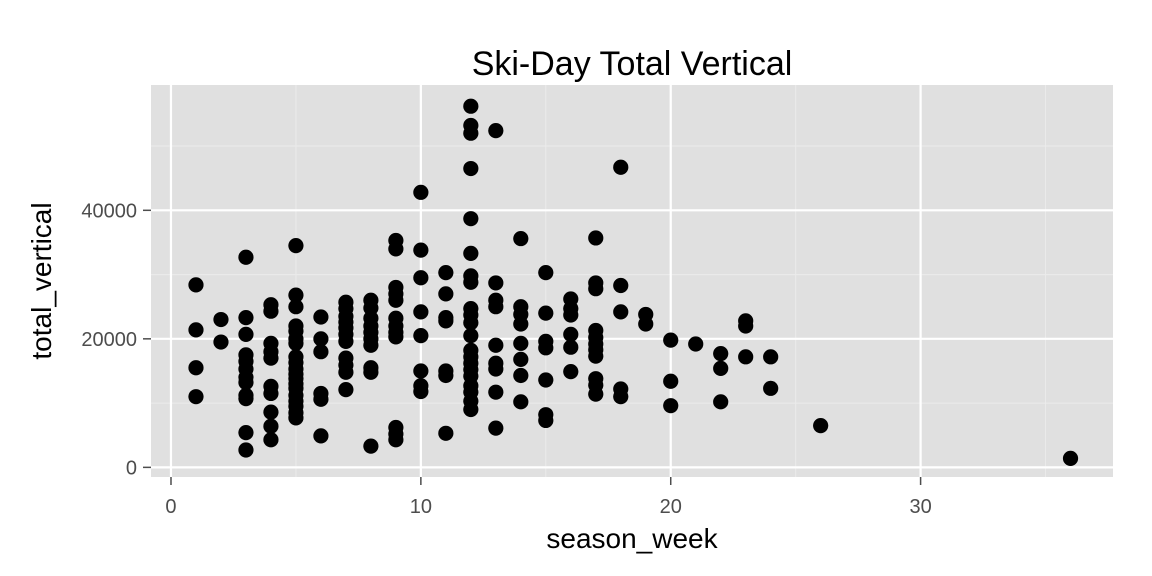 This screenshot has height=576, width=1152. I want to click on y-tick-label: 0, so click(131, 468).